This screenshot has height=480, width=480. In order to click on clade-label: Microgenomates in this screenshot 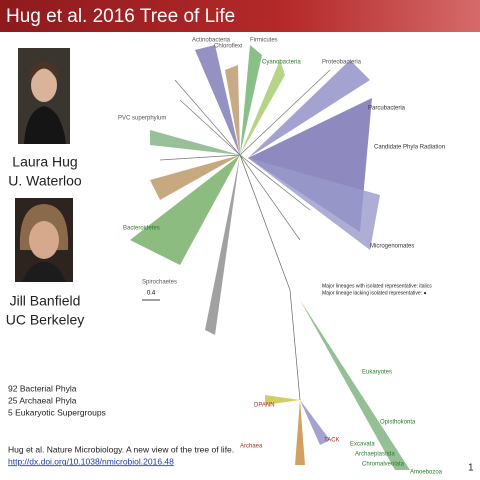, I will do `click(392, 247)`.